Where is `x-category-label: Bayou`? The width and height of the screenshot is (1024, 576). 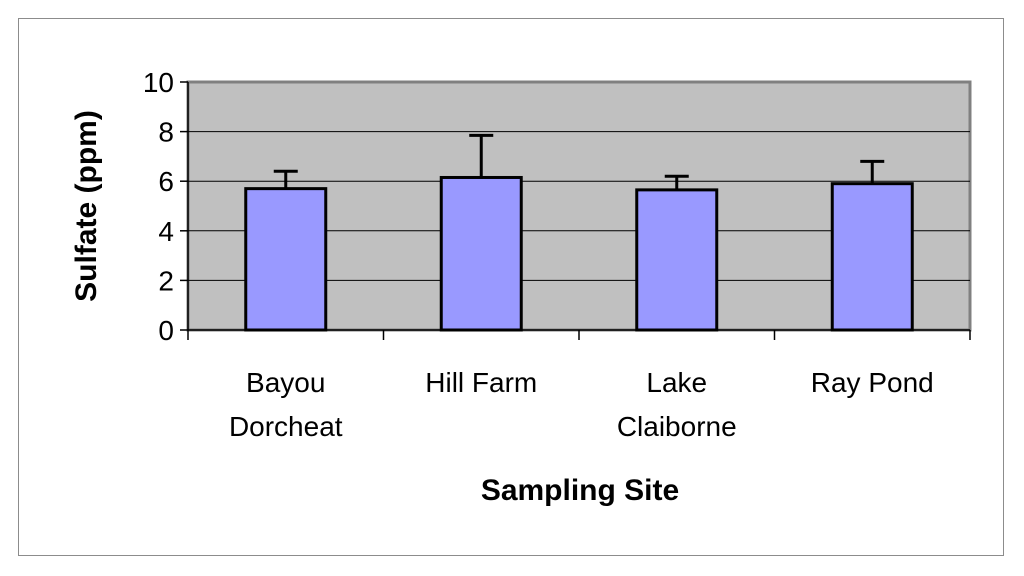
x-category-label: Bayou is located at coordinates (285, 382).